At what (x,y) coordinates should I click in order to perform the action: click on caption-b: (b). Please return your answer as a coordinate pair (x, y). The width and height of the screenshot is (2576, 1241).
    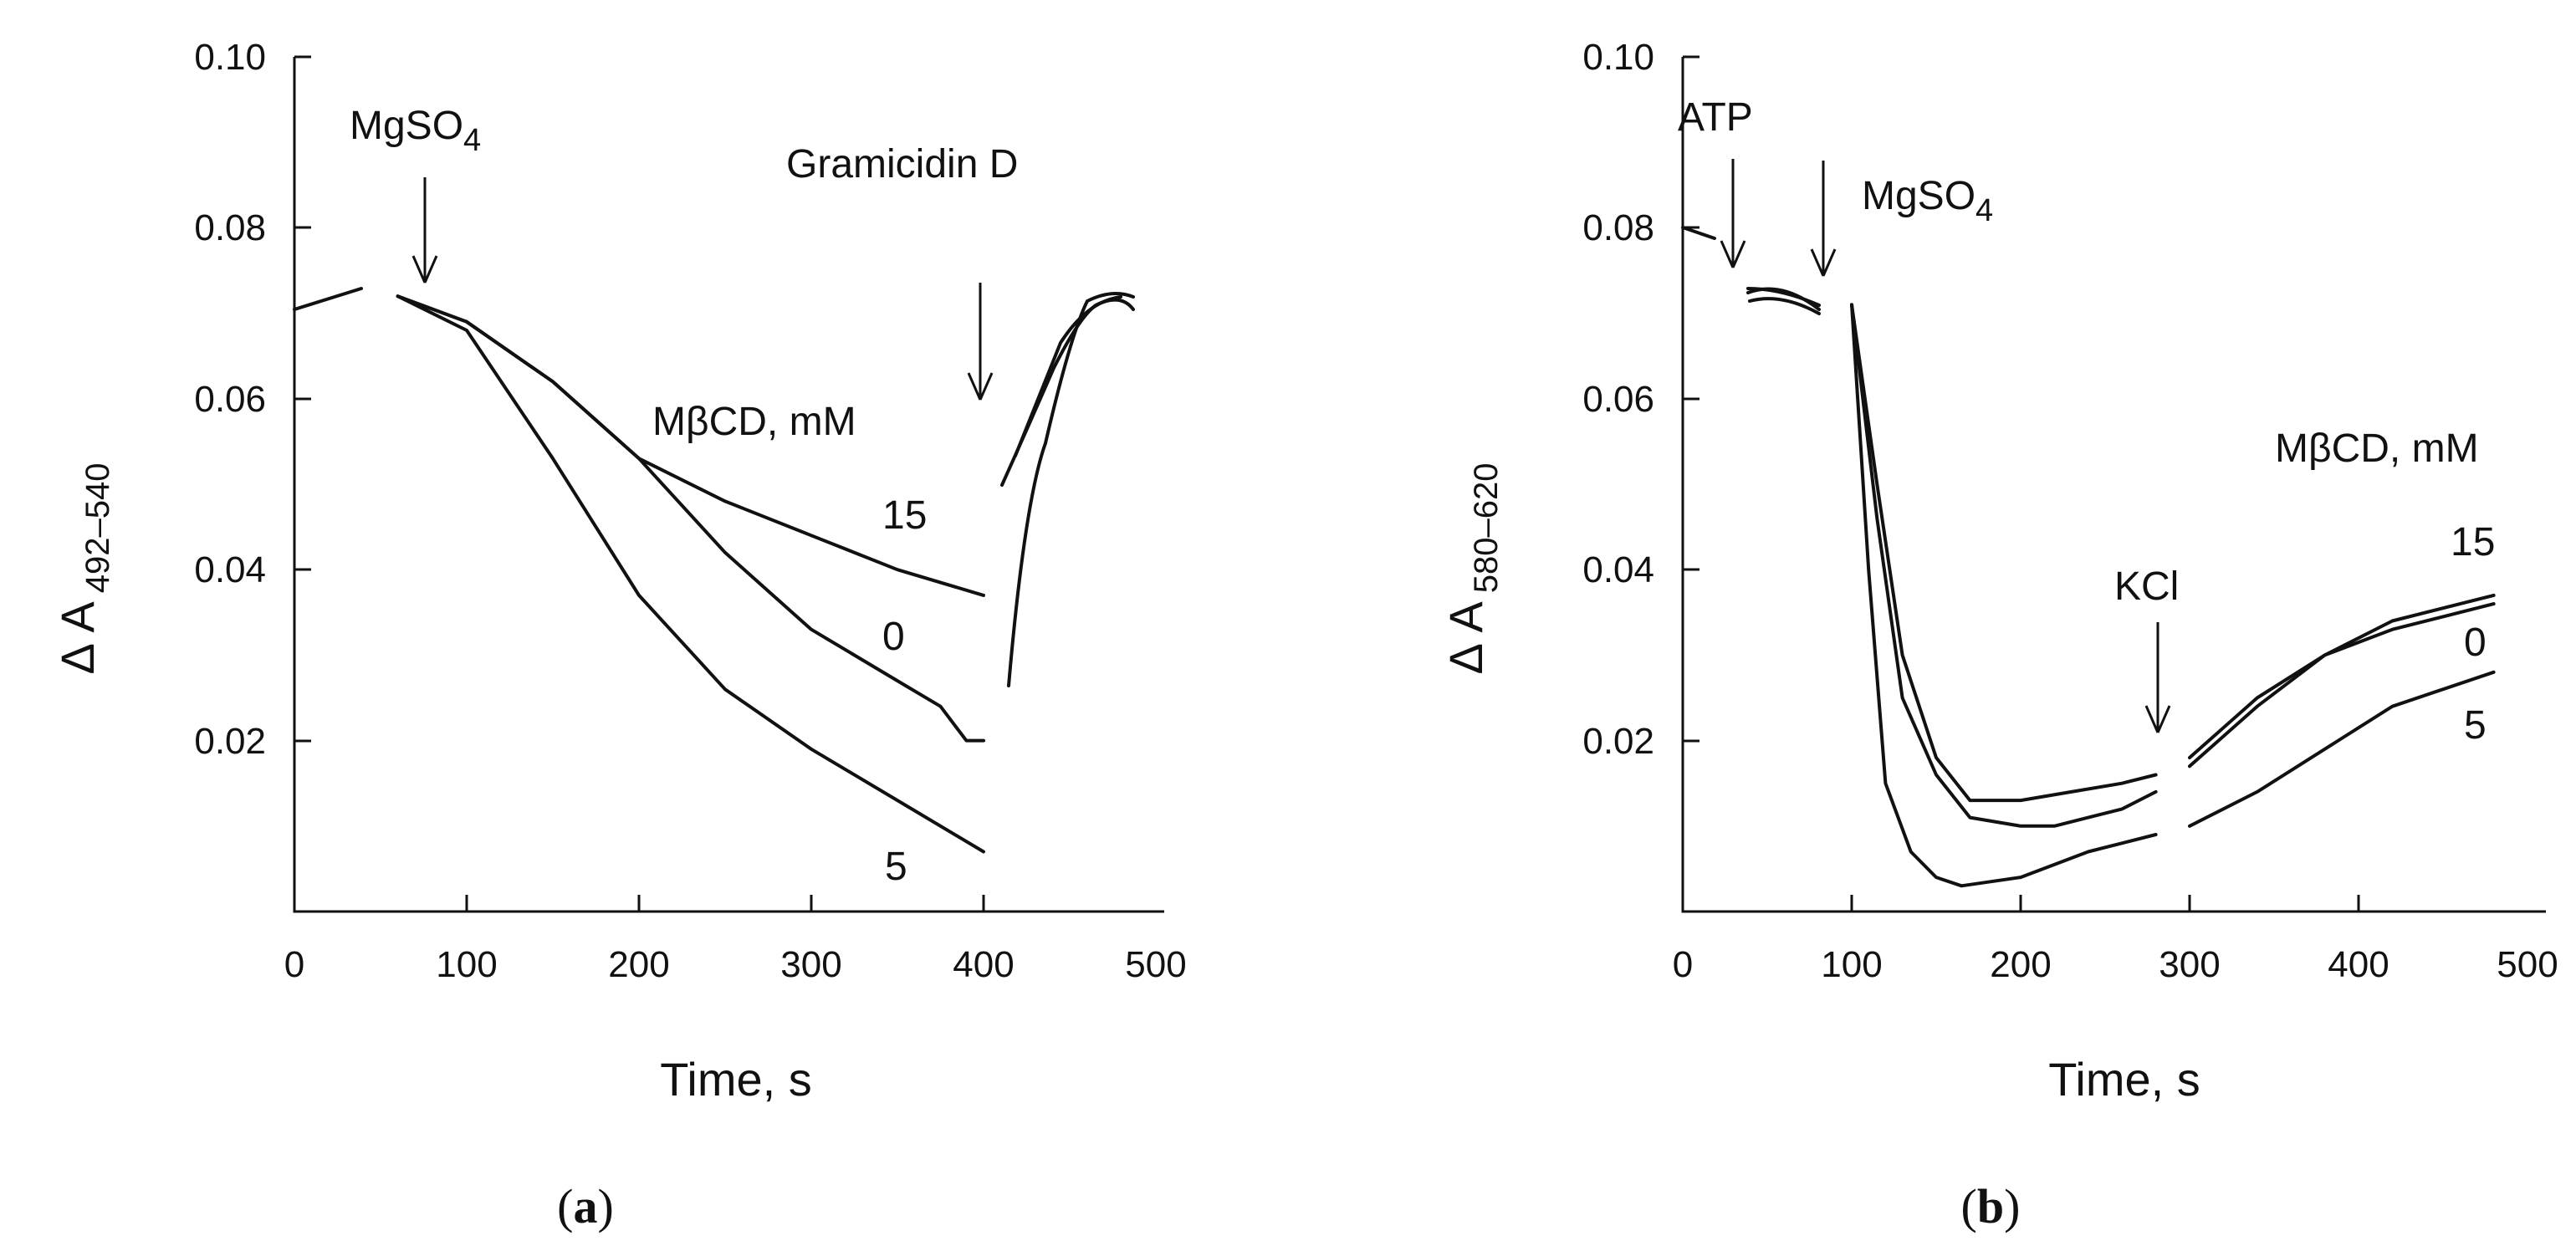
    Looking at the image, I should click on (1991, 1206).